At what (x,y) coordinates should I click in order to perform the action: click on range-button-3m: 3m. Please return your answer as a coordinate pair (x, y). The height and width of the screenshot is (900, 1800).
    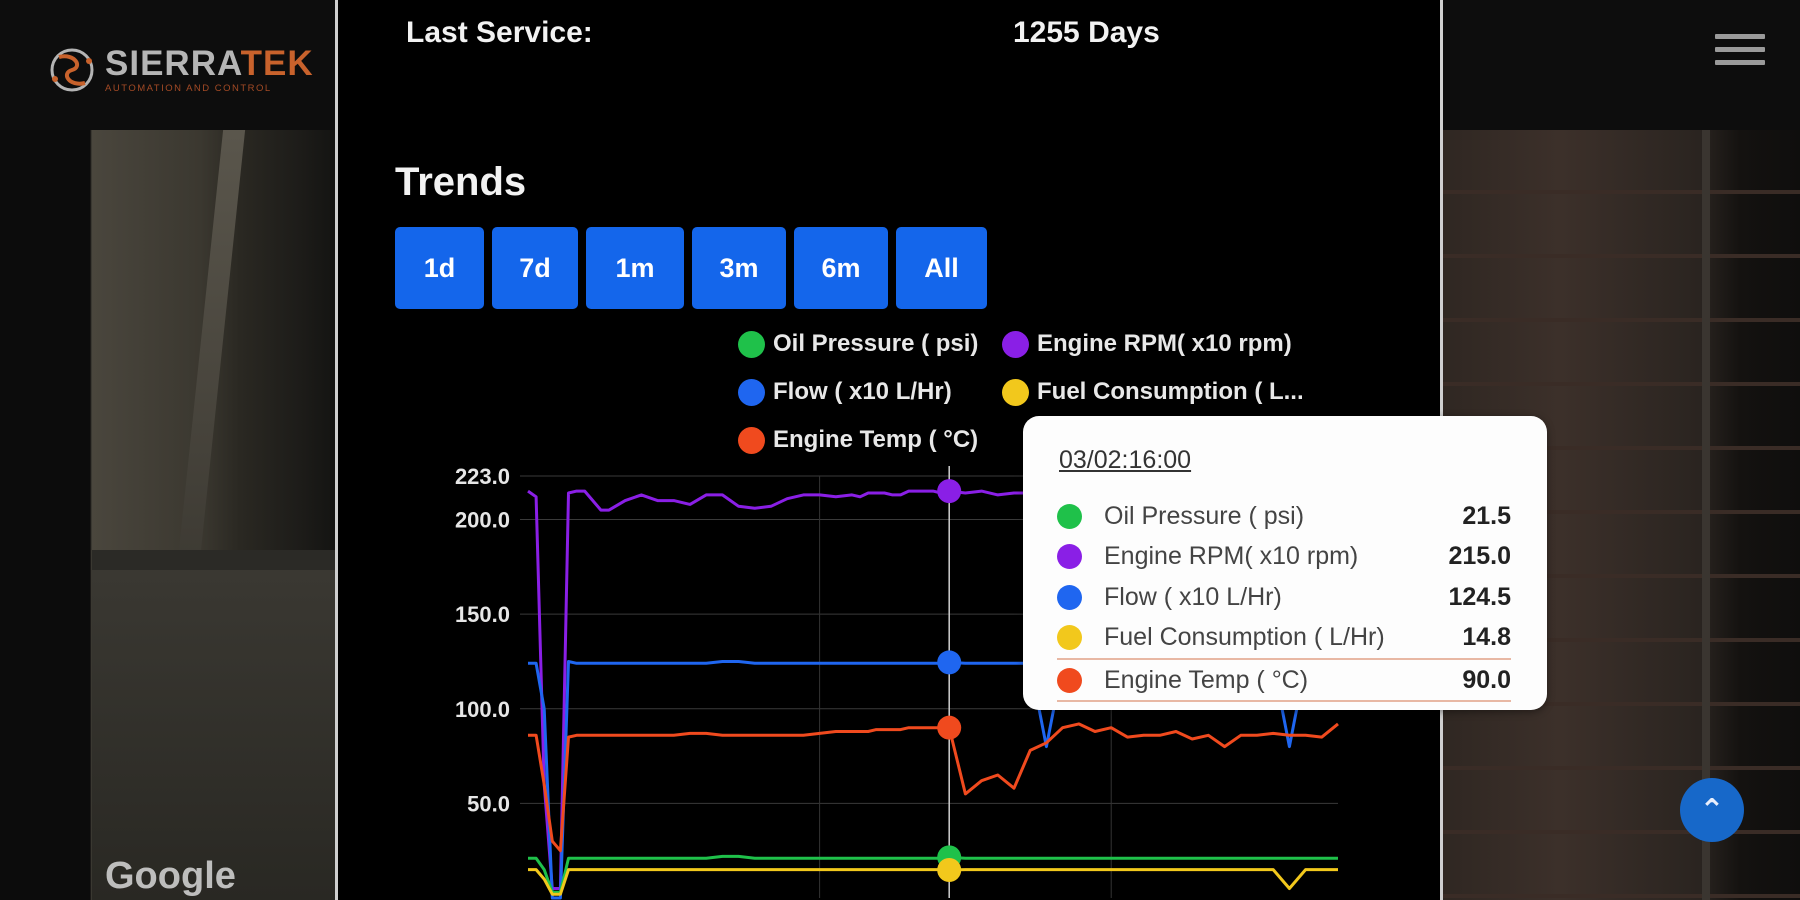
    Looking at the image, I should click on (739, 268).